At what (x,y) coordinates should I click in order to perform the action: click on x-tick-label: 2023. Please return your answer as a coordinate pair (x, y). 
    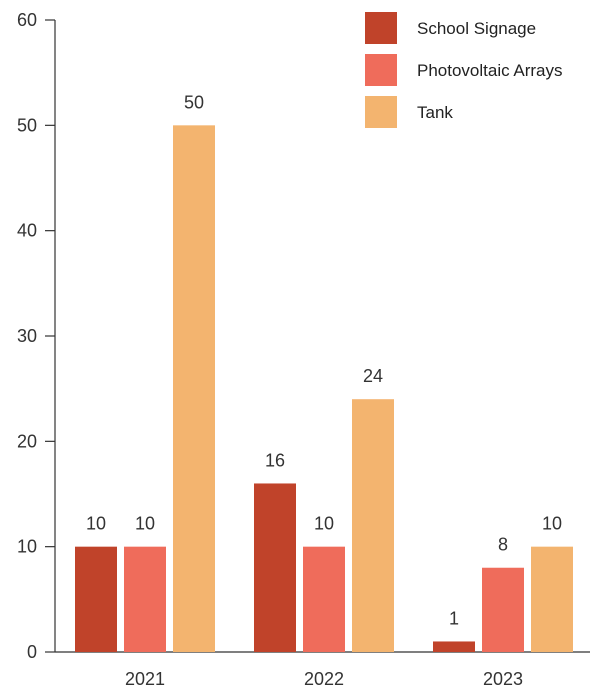
    Looking at the image, I should click on (503, 678).